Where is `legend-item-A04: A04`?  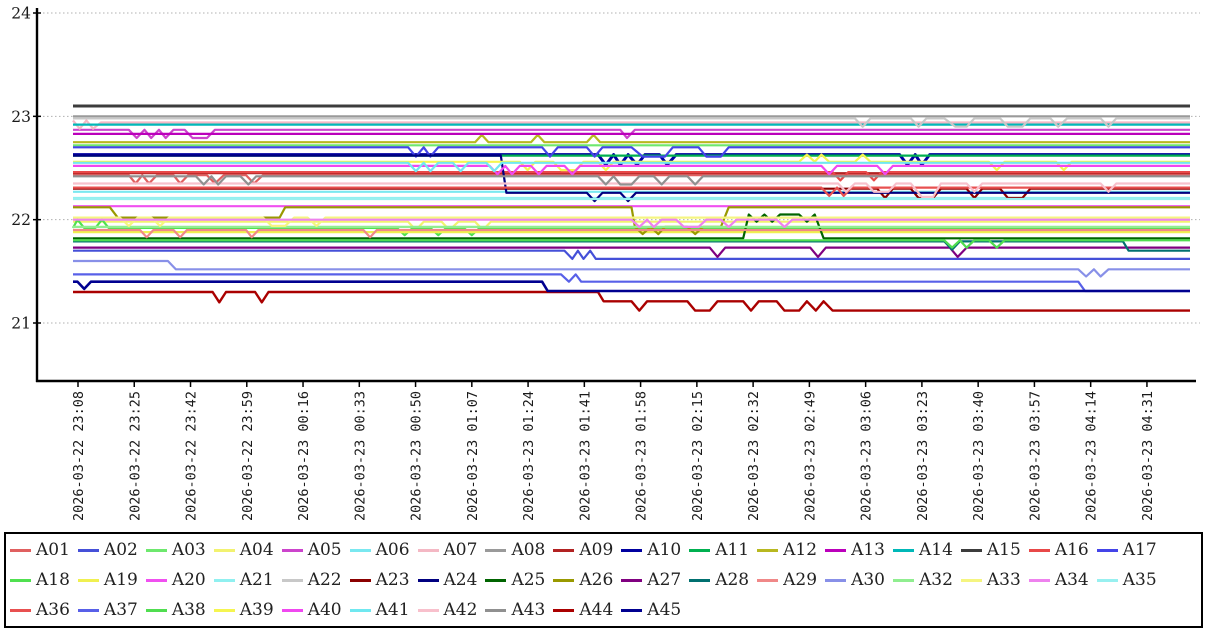 legend-item-A04: A04 is located at coordinates (243, 550).